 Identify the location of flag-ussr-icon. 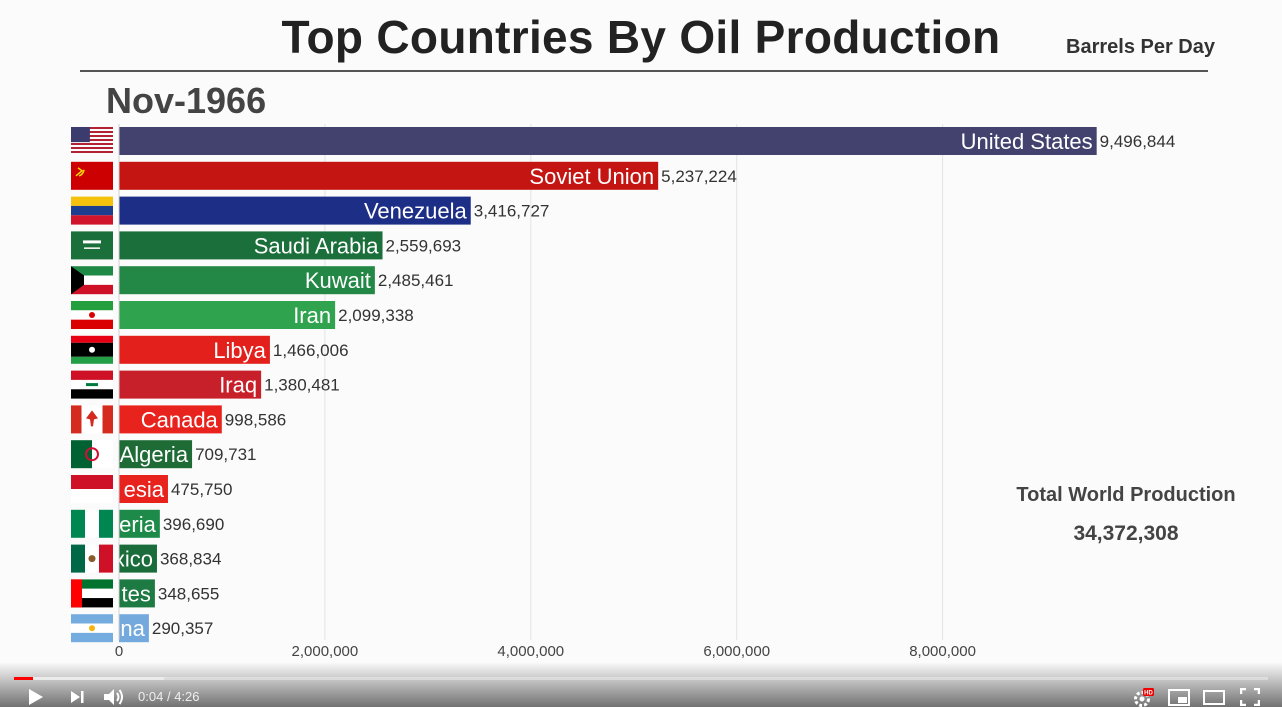
(93, 175).